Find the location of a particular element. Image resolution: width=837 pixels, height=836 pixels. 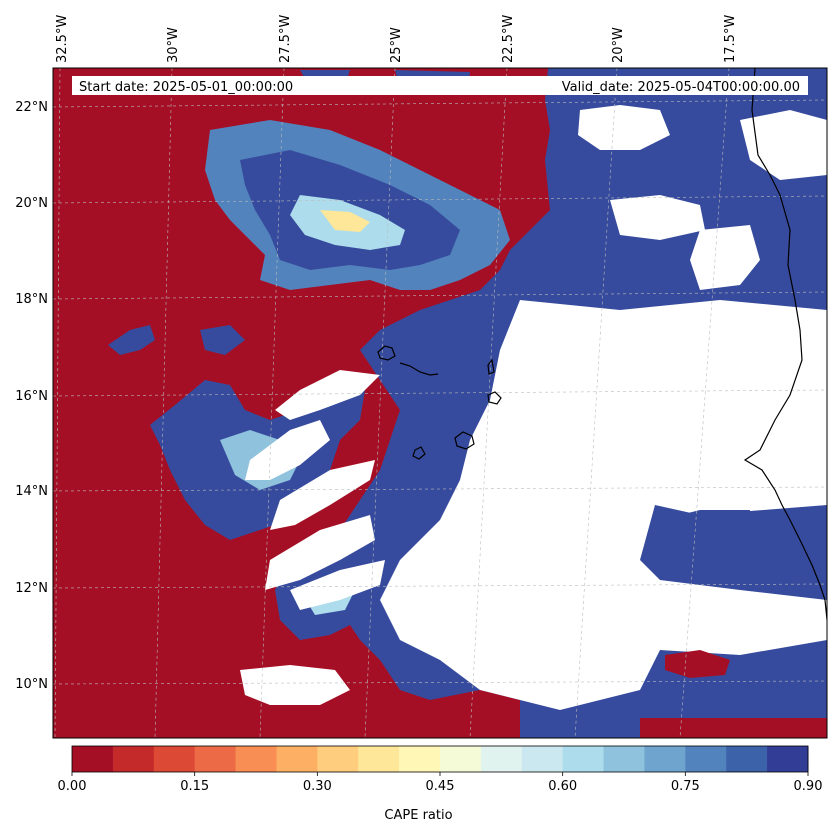

lat-label: 20°N is located at coordinates (31, 203).